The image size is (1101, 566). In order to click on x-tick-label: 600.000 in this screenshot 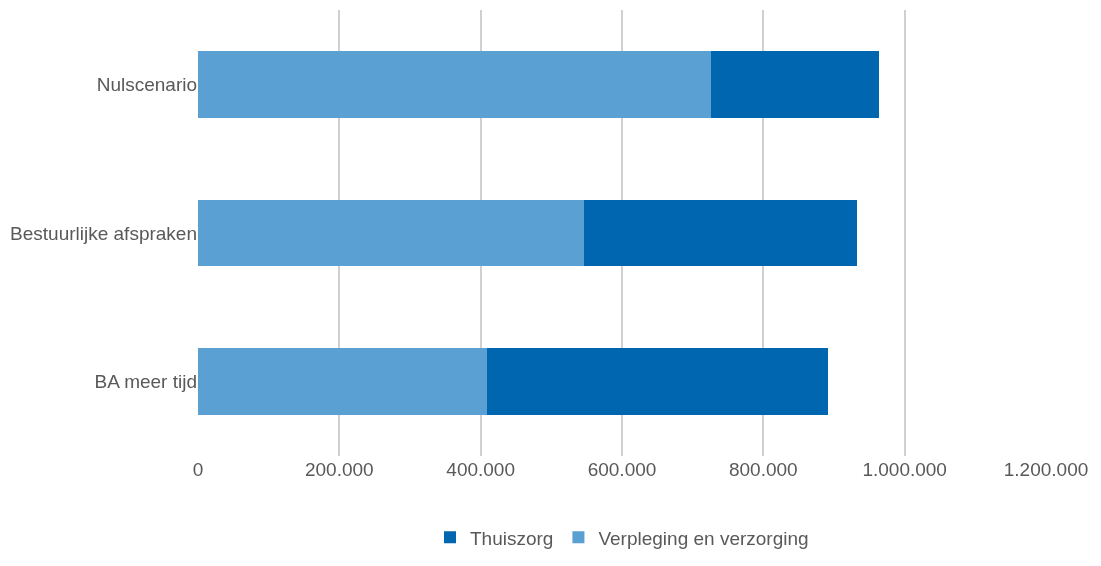, I will do `click(622, 469)`.